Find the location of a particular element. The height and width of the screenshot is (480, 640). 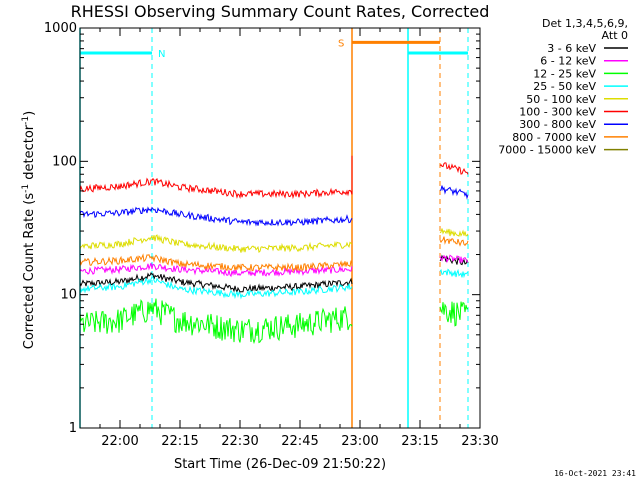

y-axis-label-mid: detector is located at coordinates (29, 154).